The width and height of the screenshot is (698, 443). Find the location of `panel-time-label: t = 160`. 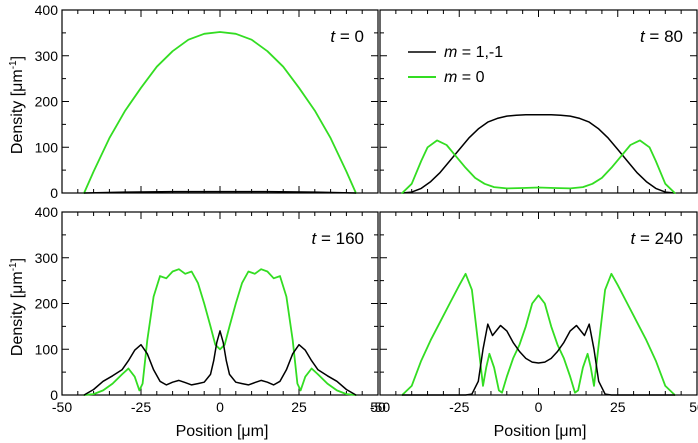

panel-time-label: t = 160 is located at coordinates (338, 238).